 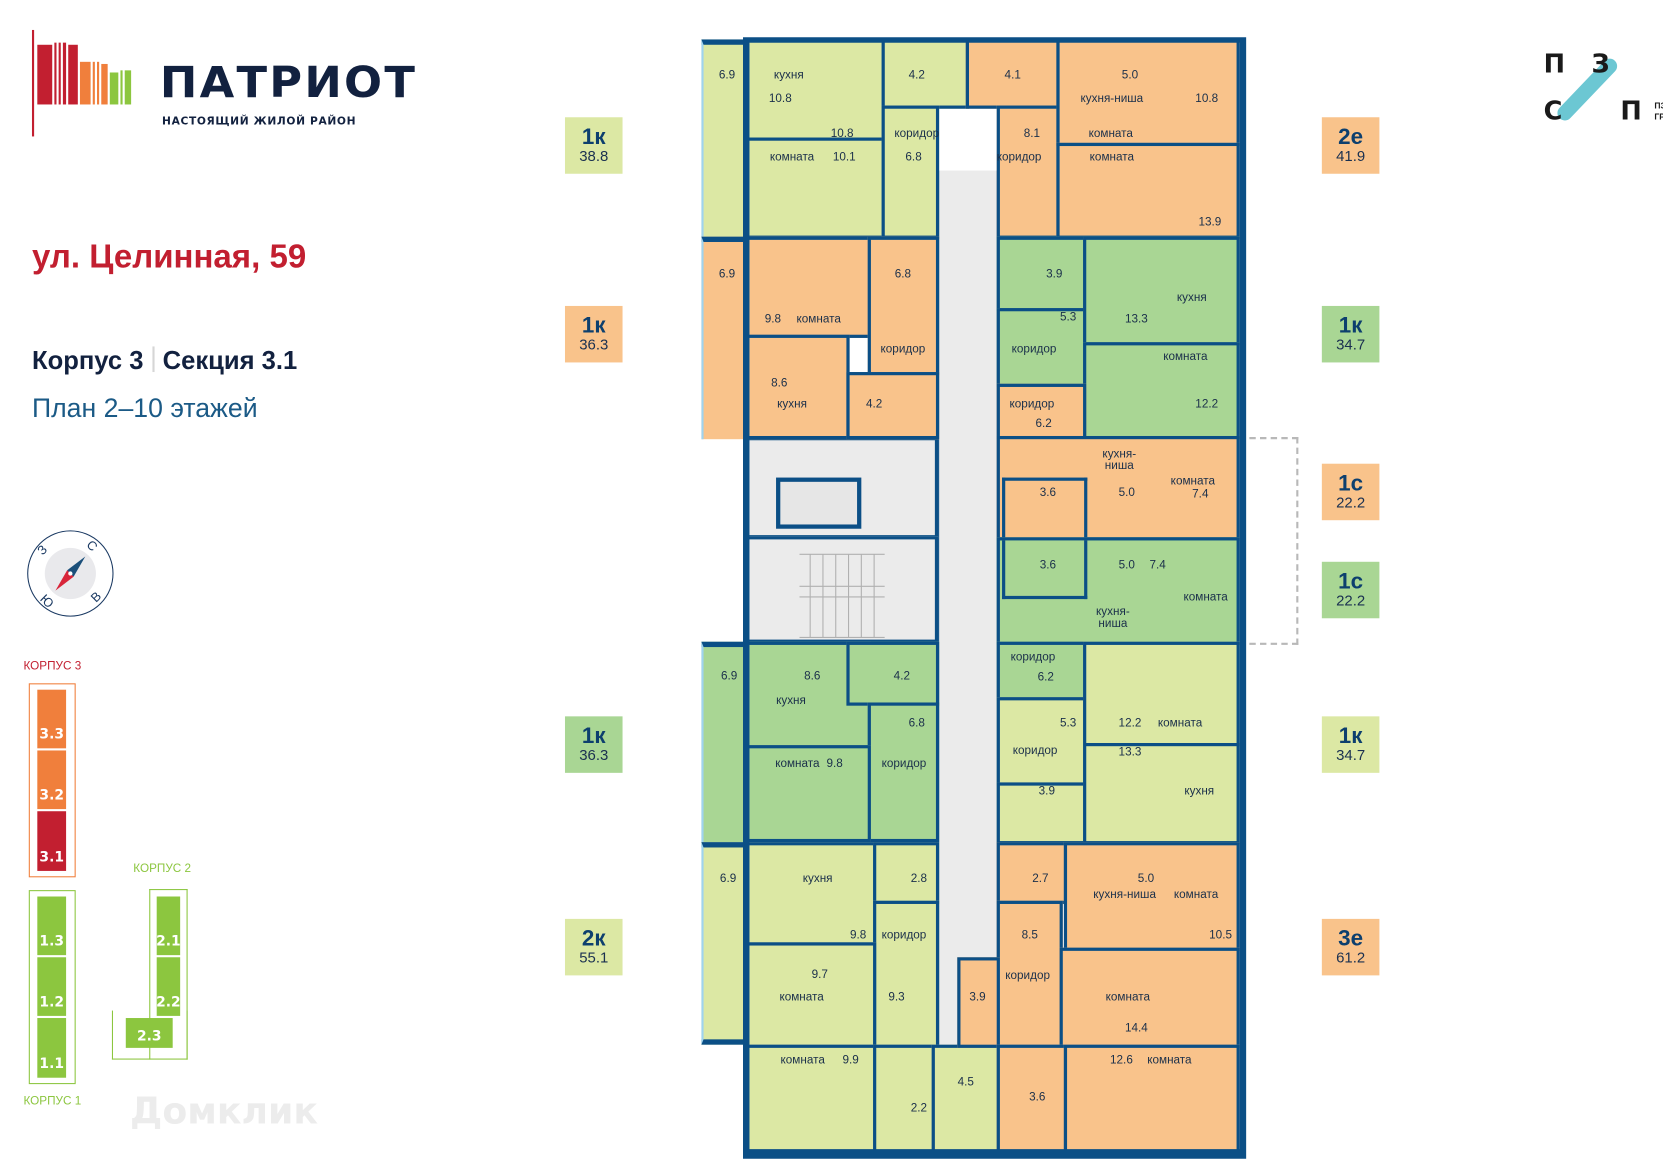 I want to click on apartment-type: 2к, so click(x=593, y=938).